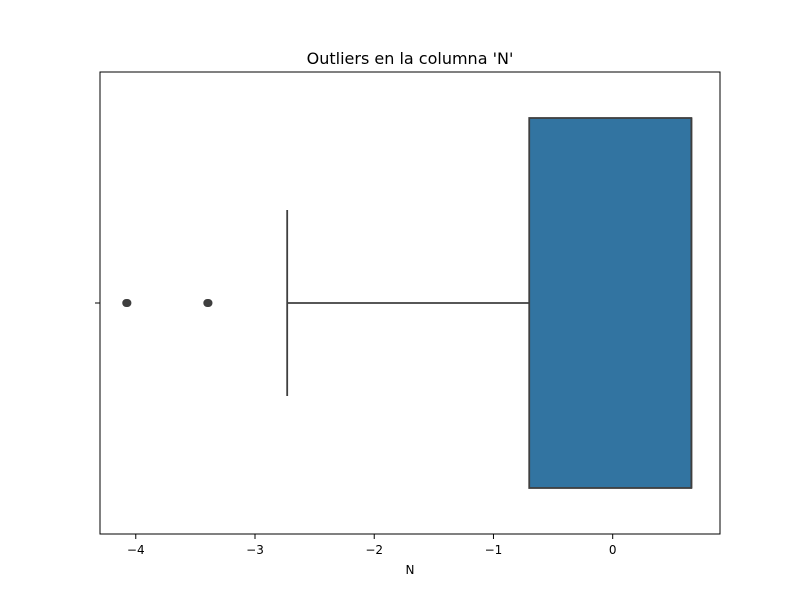 This screenshot has height=600, width=800. What do you see at coordinates (613, 550) in the screenshot?
I see `x-tick-label: 0` at bounding box center [613, 550].